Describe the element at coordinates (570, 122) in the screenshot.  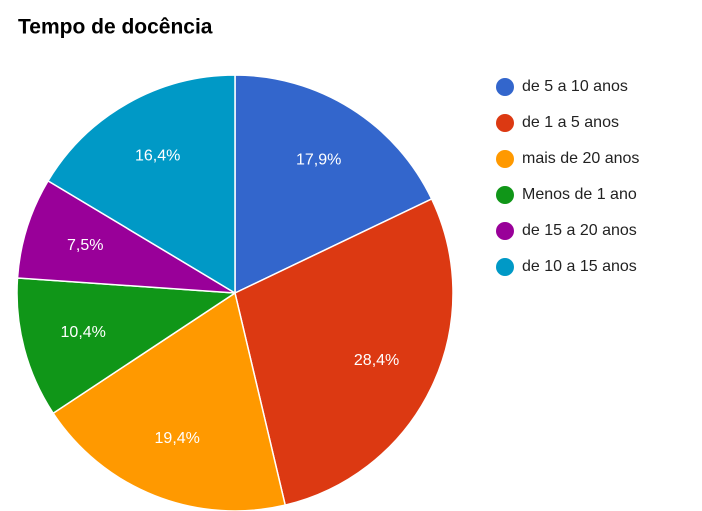
I see `legend-label: de 1 a 5 anos` at that location.